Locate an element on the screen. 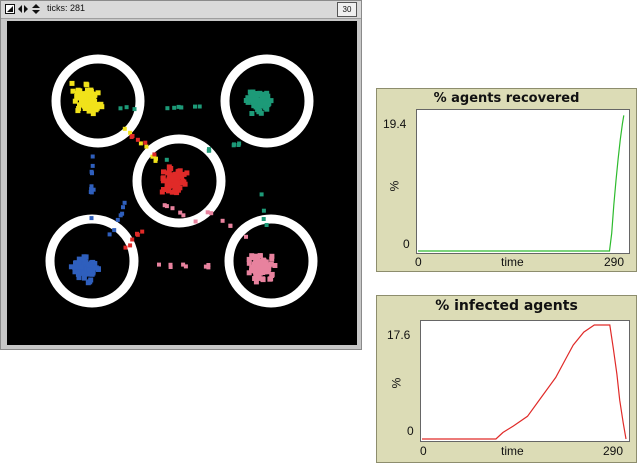 The height and width of the screenshot is (466, 641). edit-icon is located at coordinates (10, 9).